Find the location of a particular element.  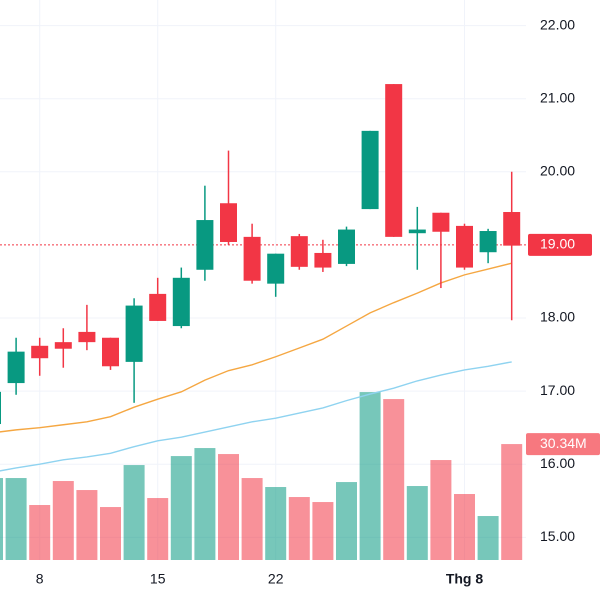

y-tick-label: 22.00 is located at coordinates (557, 24).